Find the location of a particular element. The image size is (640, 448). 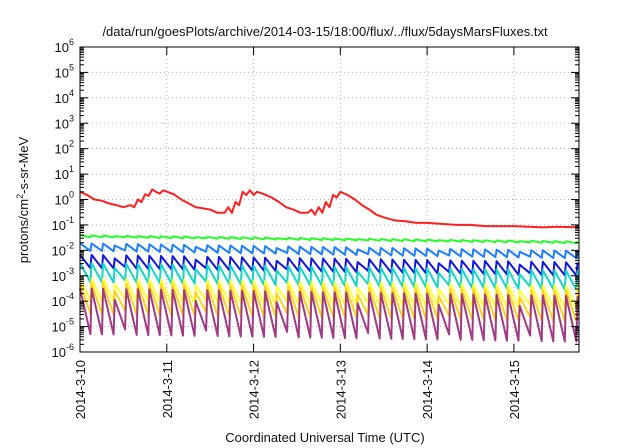

y-tick-label: 10⁵ is located at coordinates (64, 71).